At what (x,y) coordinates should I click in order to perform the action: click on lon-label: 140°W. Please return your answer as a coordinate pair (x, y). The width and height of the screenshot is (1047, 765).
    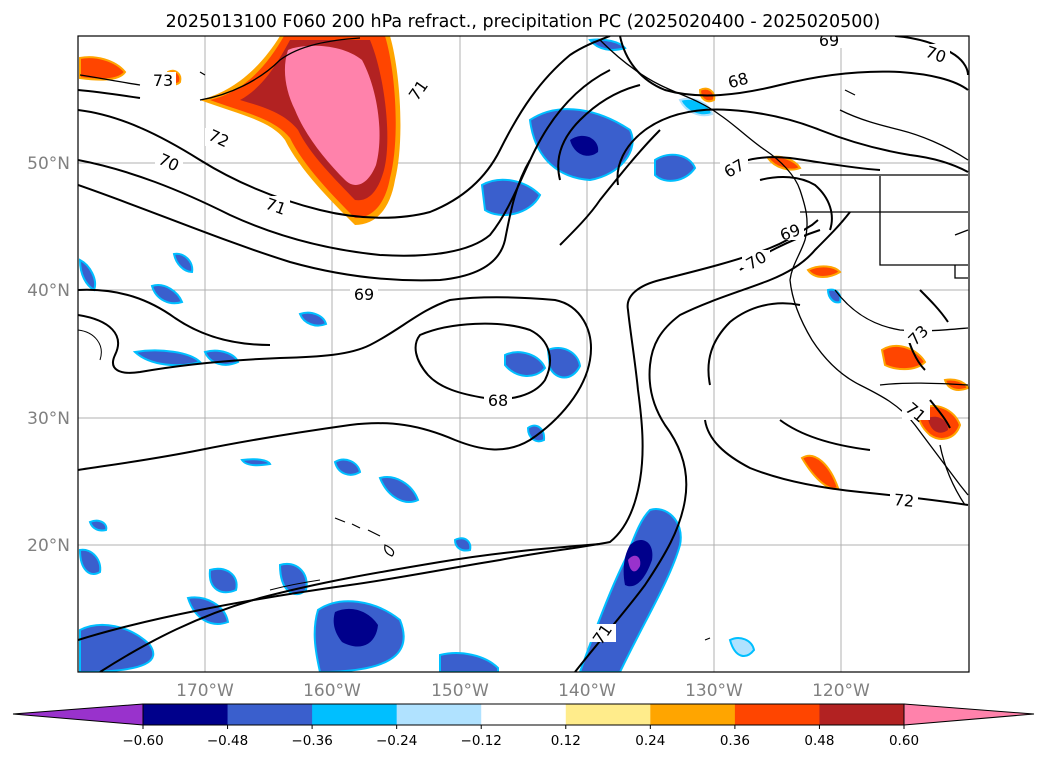
    Looking at the image, I should click on (587, 691).